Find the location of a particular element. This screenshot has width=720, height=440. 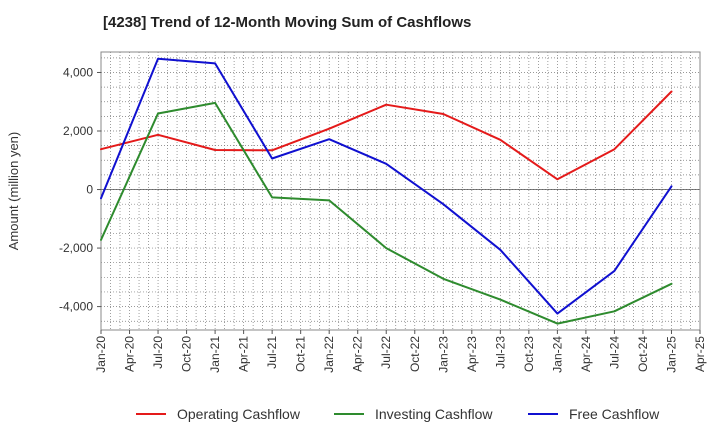

x-tick-label: Jan-22 is located at coordinates (329, 354).